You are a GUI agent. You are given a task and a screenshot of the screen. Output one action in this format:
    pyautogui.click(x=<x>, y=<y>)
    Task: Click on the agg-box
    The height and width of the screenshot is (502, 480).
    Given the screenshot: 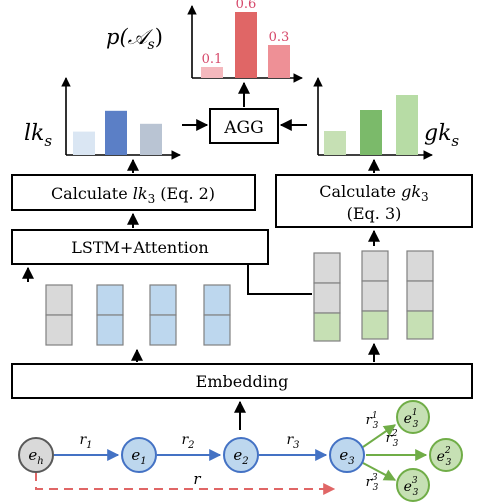 What is the action you would take?
    pyautogui.click(x=244, y=126)
    